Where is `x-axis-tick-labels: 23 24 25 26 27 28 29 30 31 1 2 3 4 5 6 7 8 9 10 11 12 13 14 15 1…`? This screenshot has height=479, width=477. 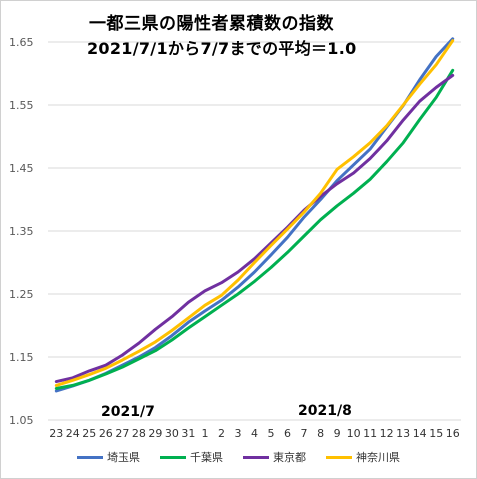 x-axis-tick-labels: 23 24 25 26 27 28 29 30 31 1 2 3 4 5 6 7 8 9 10 11 12 13 14 15 1… is located at coordinates (254, 433).